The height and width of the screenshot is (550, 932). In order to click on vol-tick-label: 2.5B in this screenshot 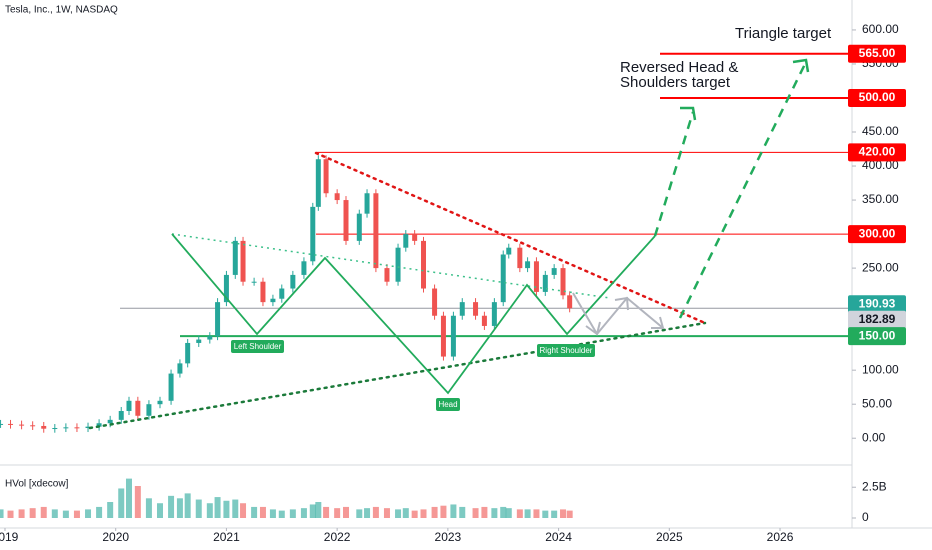, I will do `click(874, 486)`.